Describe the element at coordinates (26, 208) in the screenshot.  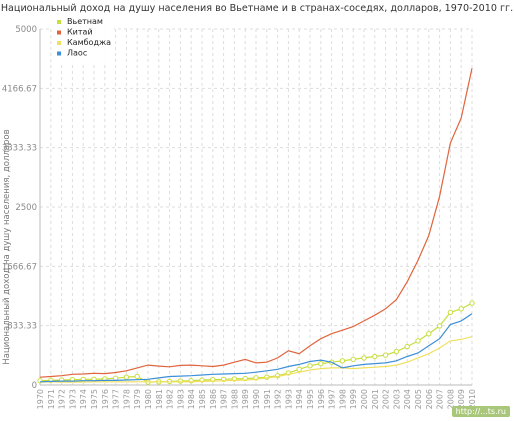
I see `y-tick-label: 2500` at that location.